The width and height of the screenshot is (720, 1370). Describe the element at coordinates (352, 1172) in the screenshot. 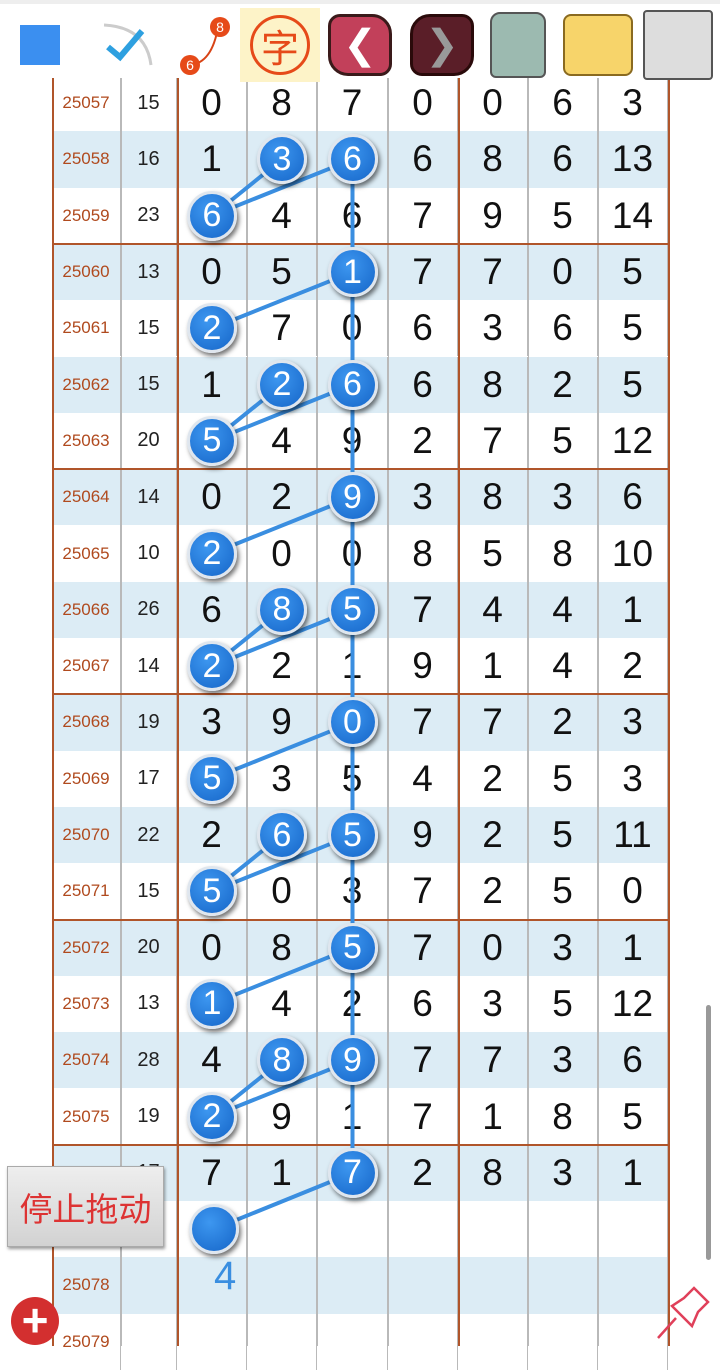

I see `number-ball: 7` at that location.